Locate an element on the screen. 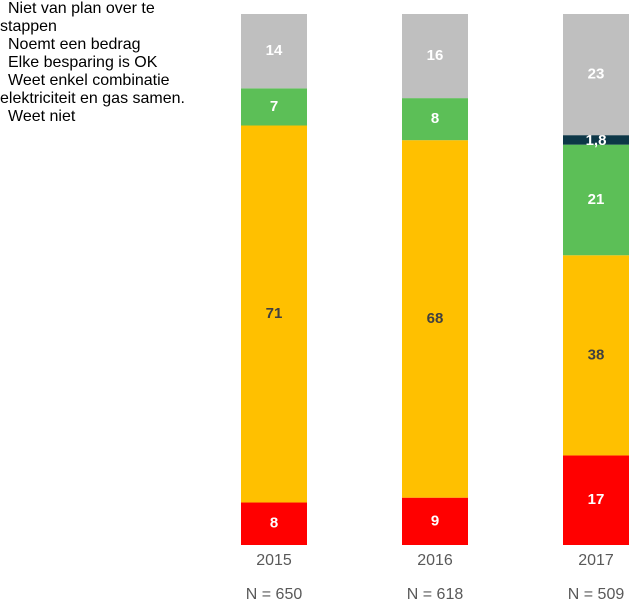  data-label: 7 is located at coordinates (274, 106).